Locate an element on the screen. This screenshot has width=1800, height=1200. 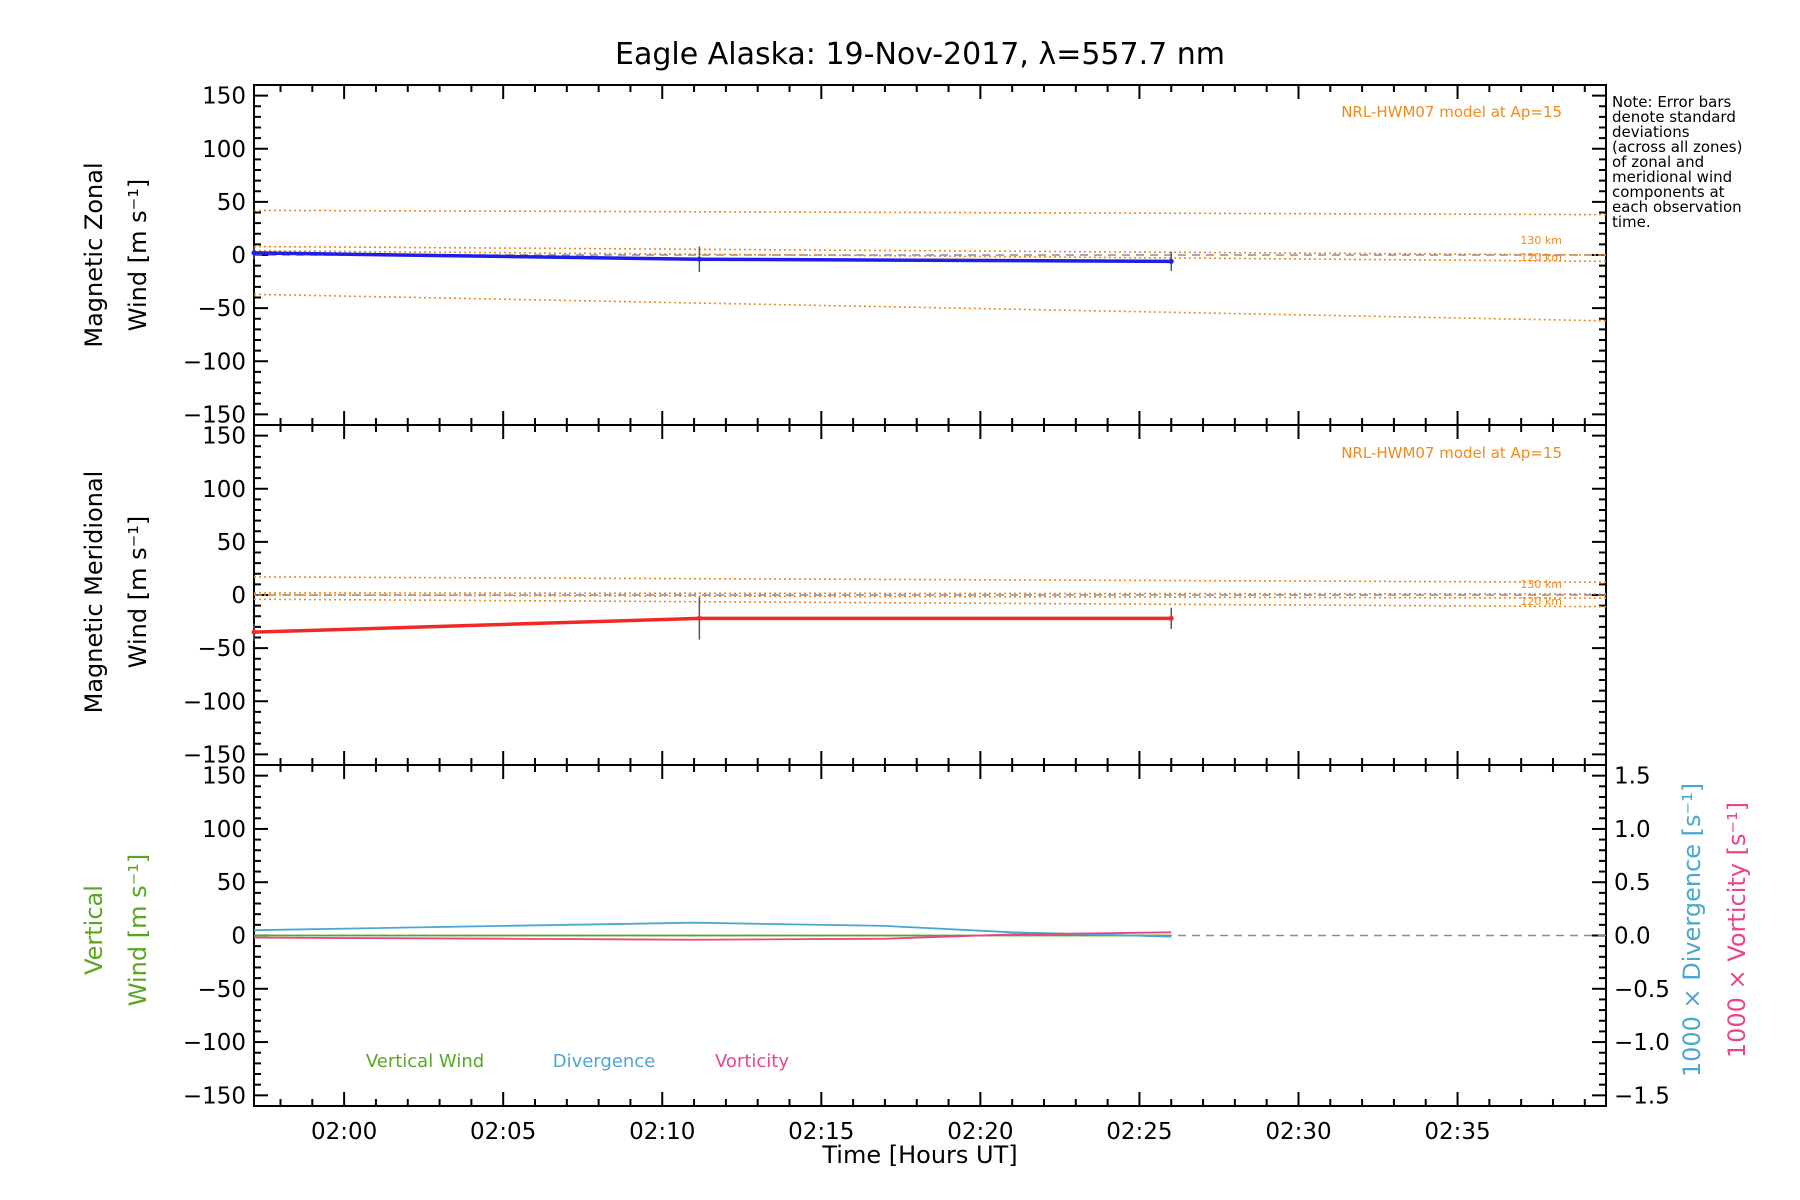
divergence-y2label: 1000 × Divergence [s⁻¹] is located at coordinates (1692, 930).